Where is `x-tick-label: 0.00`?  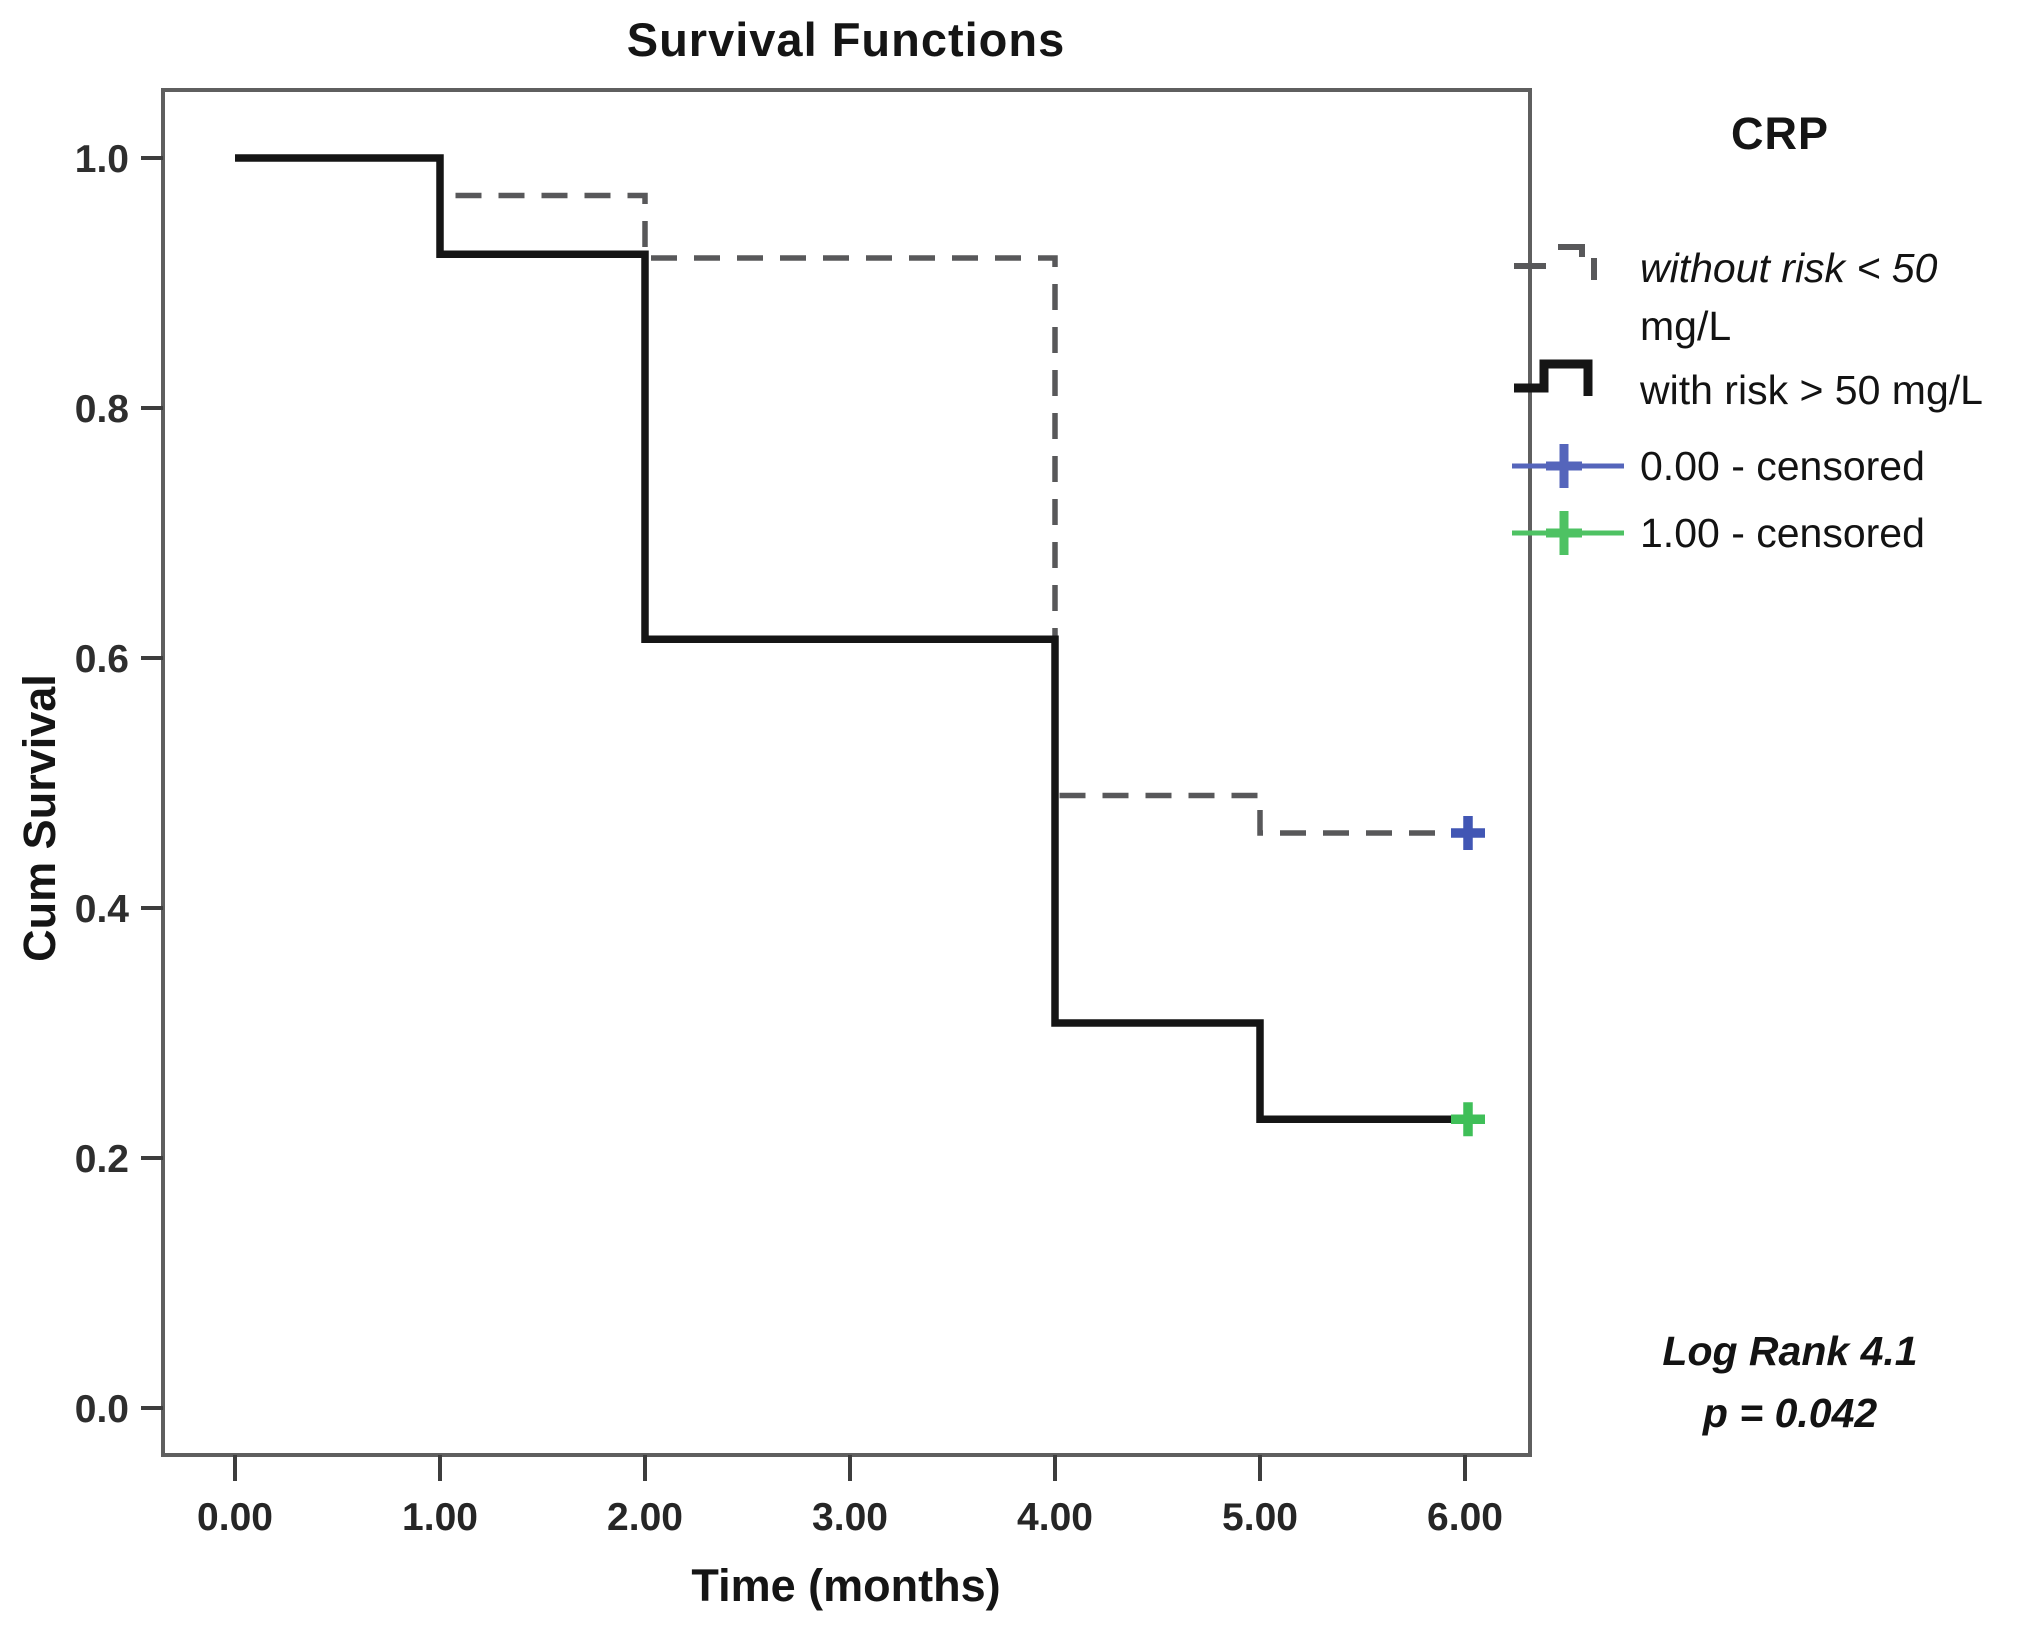
x-tick-label: 0.00 is located at coordinates (235, 1517).